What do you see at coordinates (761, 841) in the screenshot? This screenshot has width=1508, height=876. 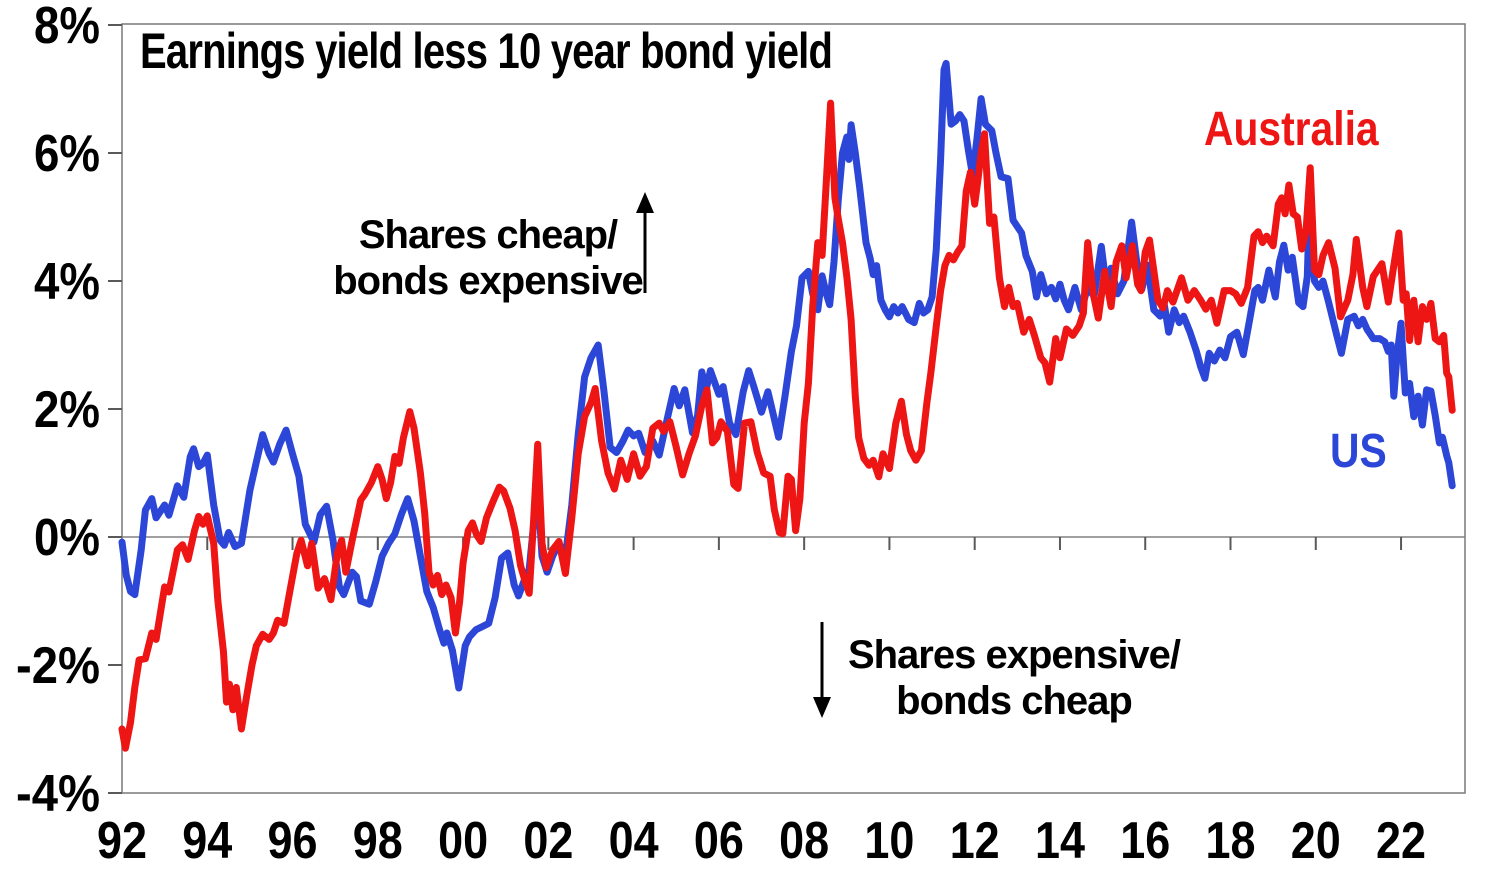 I see `x-axis-labels: 92 94 96 98 00 02 04 06 08 10 12 14 16 18 20 22` at bounding box center [761, 841].